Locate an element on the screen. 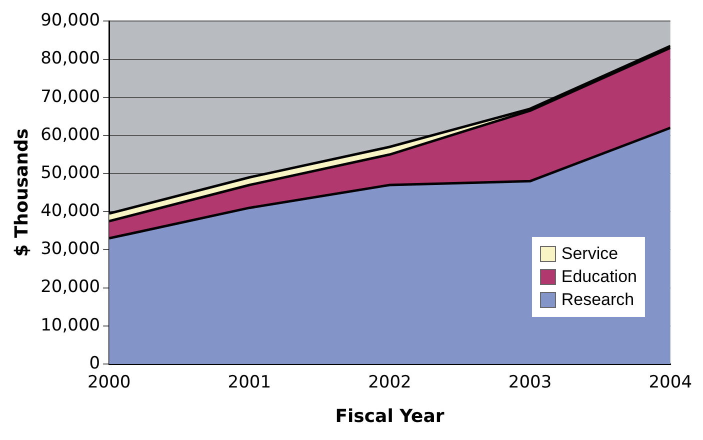 The height and width of the screenshot is (440, 703). x-axis-title: Fiscal Year is located at coordinates (389, 416).